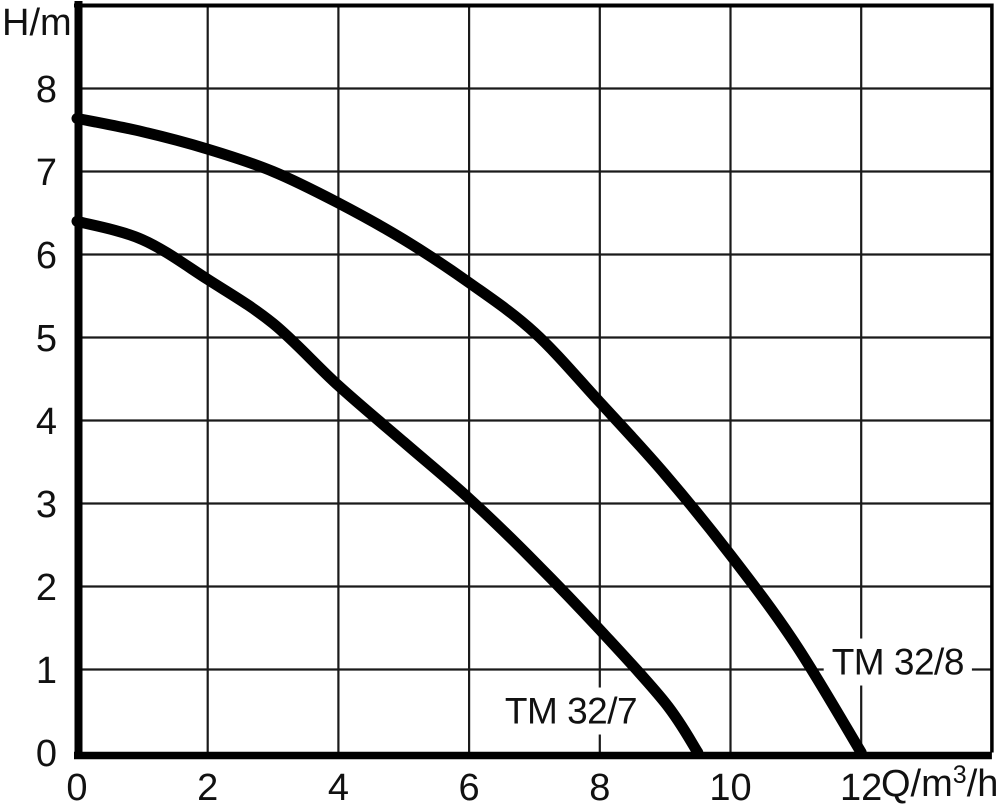 Image resolution: width=1000 pixels, height=807 pixels. I want to click on y-tick-label: 2, so click(46, 588).